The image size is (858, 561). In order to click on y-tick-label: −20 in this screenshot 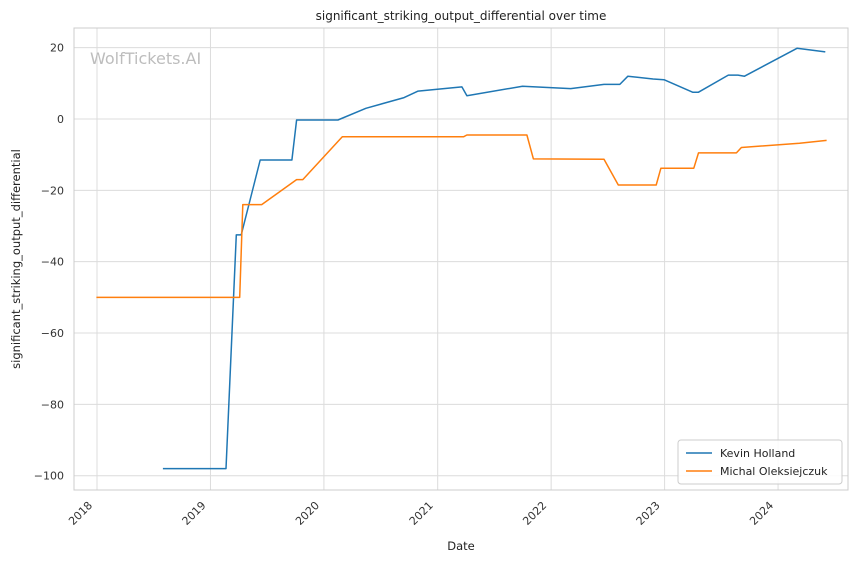, I will do `click(52, 190)`.